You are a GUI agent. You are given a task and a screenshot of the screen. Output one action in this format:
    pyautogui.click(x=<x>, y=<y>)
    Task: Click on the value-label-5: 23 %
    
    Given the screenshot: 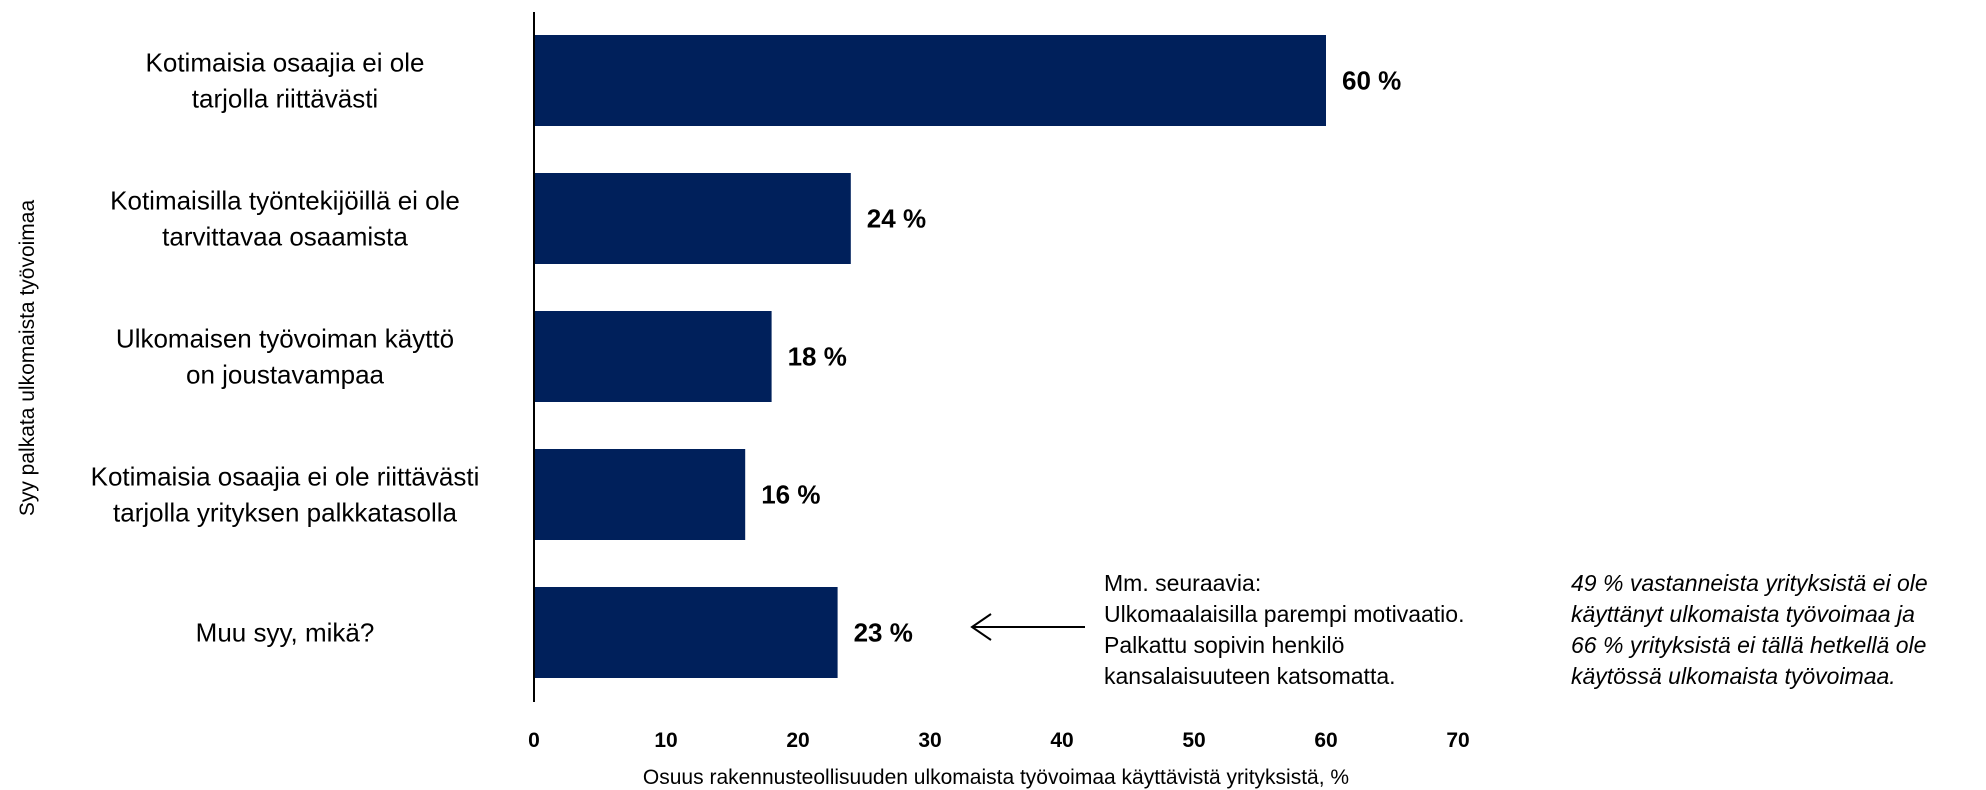 What is the action you would take?
    pyautogui.click(x=883, y=633)
    